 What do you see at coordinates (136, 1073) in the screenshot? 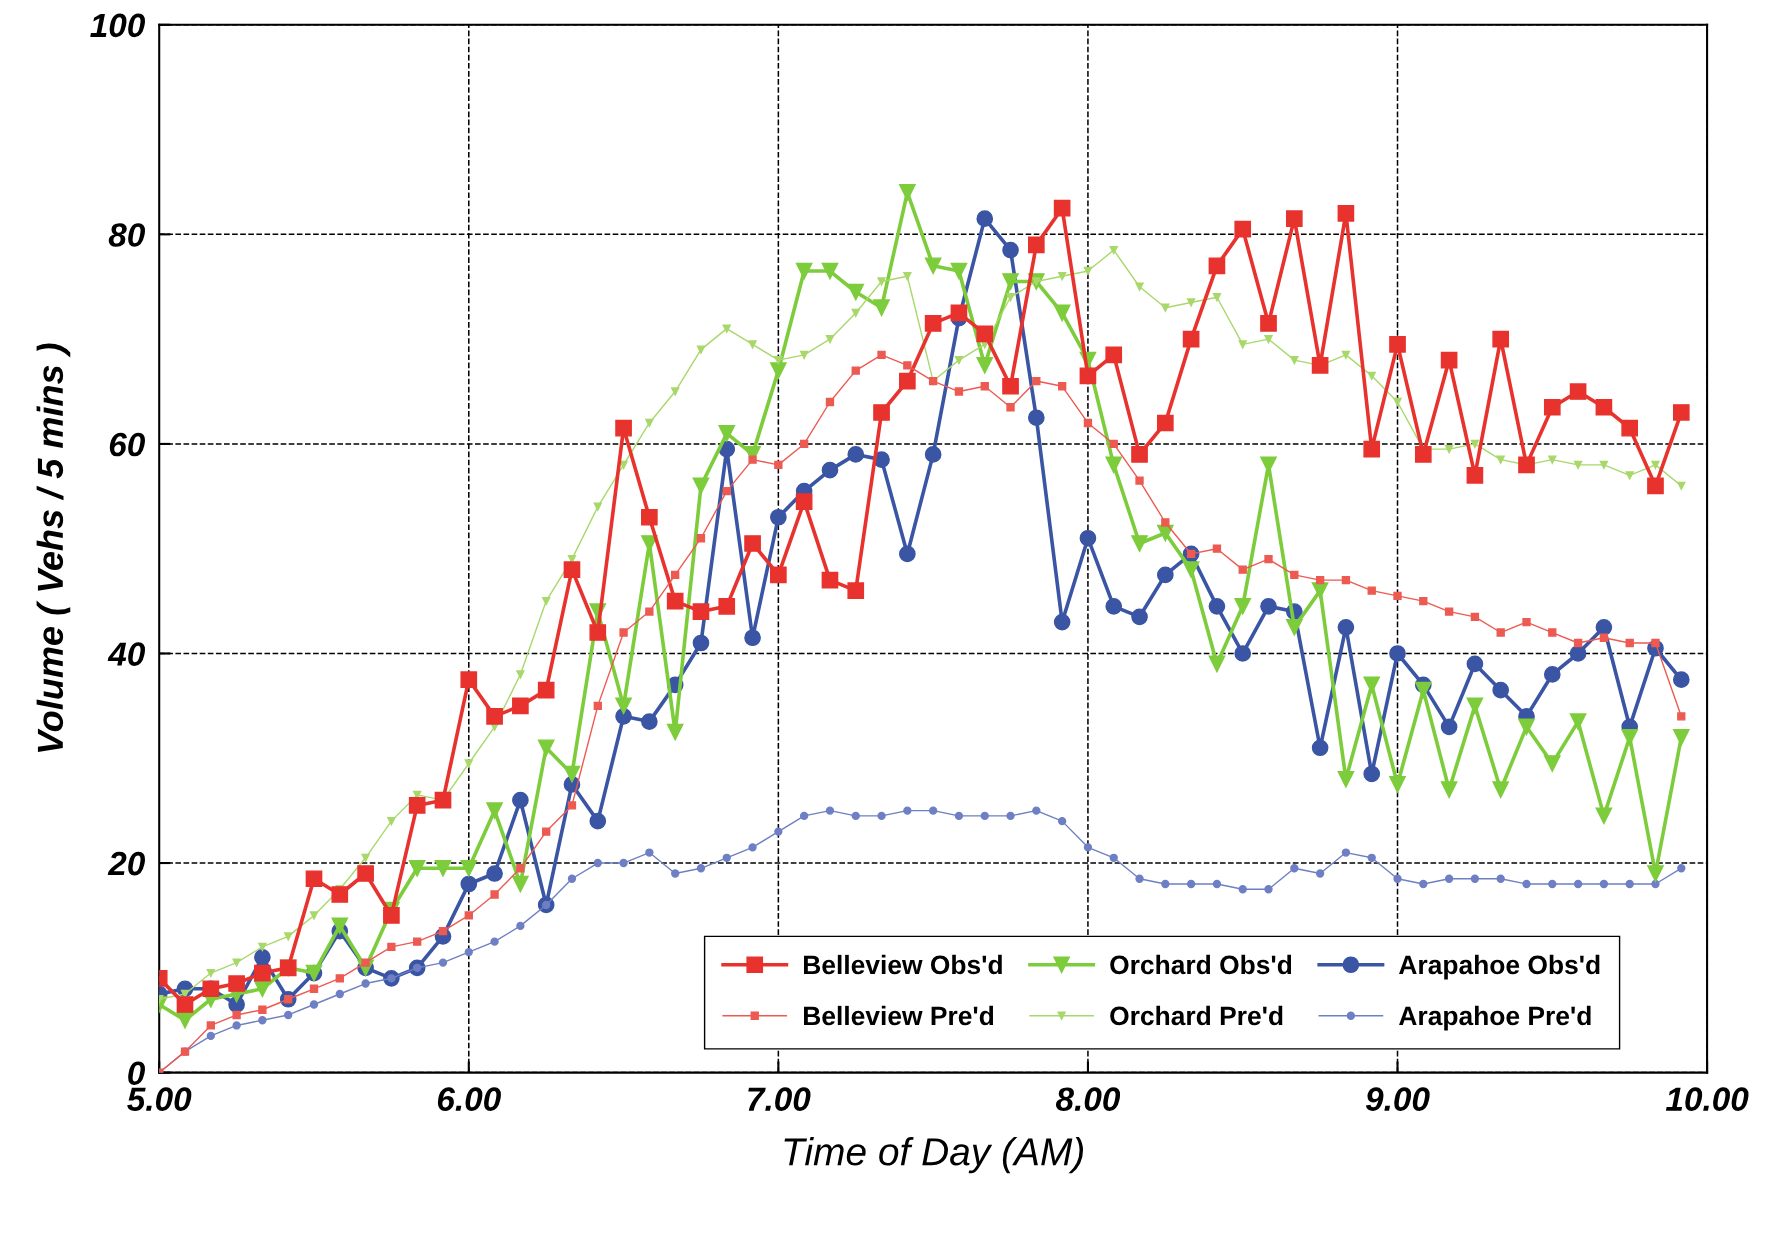
I see `y-tick-label: 0` at bounding box center [136, 1073].